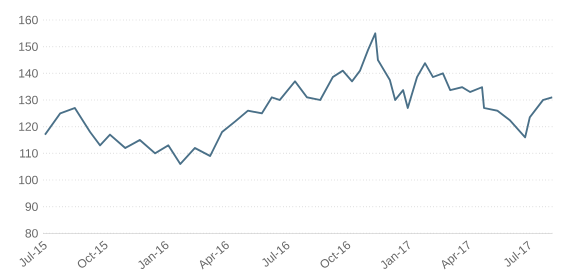 This screenshot has width=570, height=277. What do you see at coordinates (28, 100) in the screenshot?
I see `y-tick-label: 130` at bounding box center [28, 100].